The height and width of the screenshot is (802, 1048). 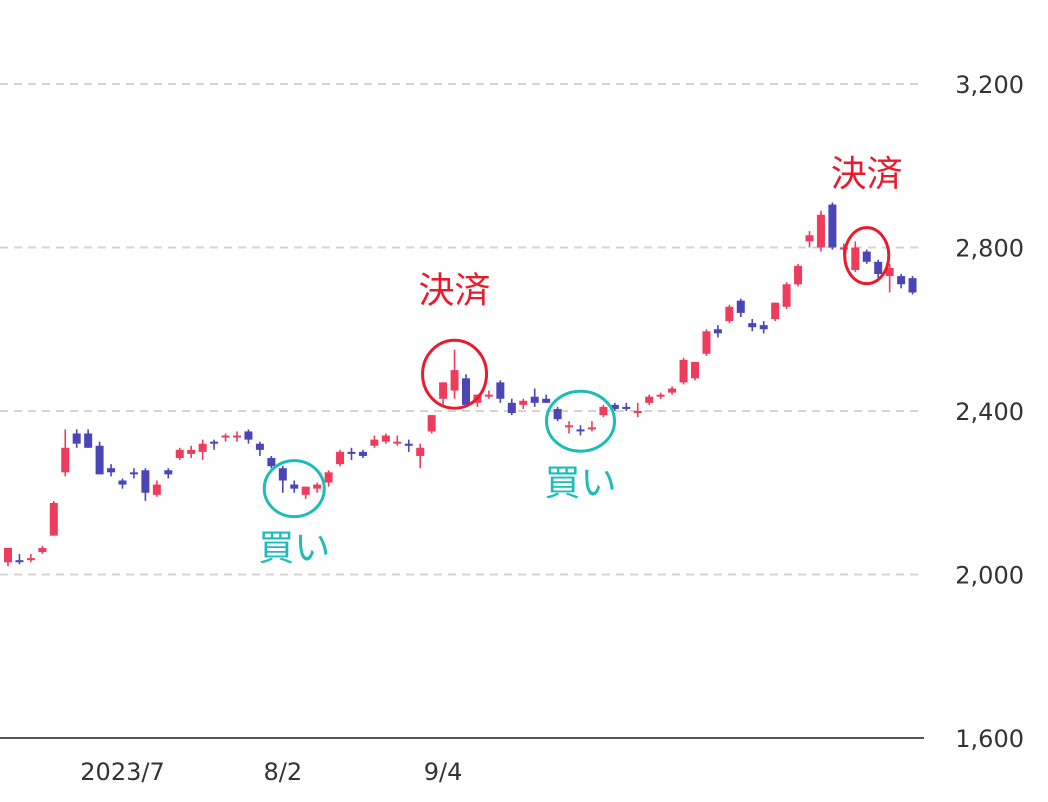 What do you see at coordinates (989, 576) in the screenshot?
I see `y-tick-label: 2,000` at bounding box center [989, 576].